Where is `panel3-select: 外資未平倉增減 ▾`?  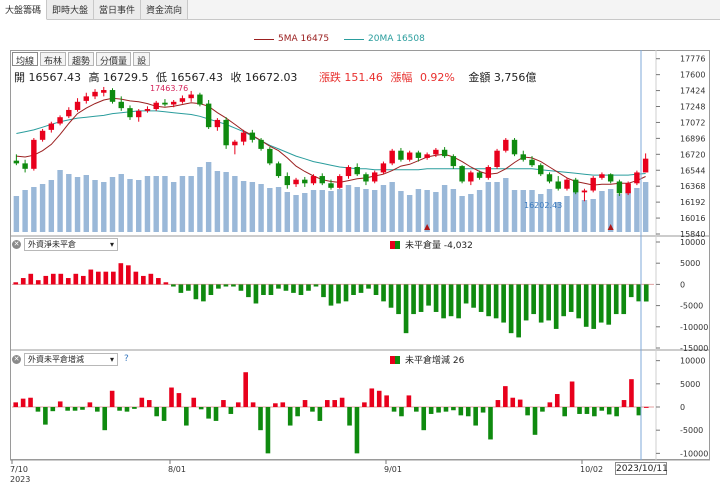 panel3-select: 外資未平倉增減 ▾ is located at coordinates (71, 359).